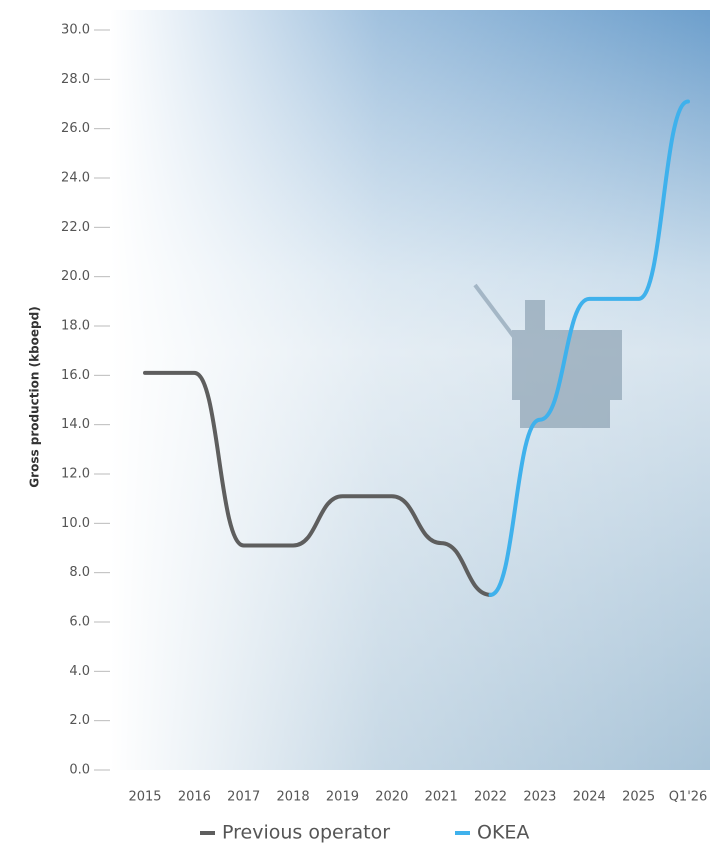 The height and width of the screenshot is (847, 710). I want to click on y-tick-label: 18.0, so click(75, 326).